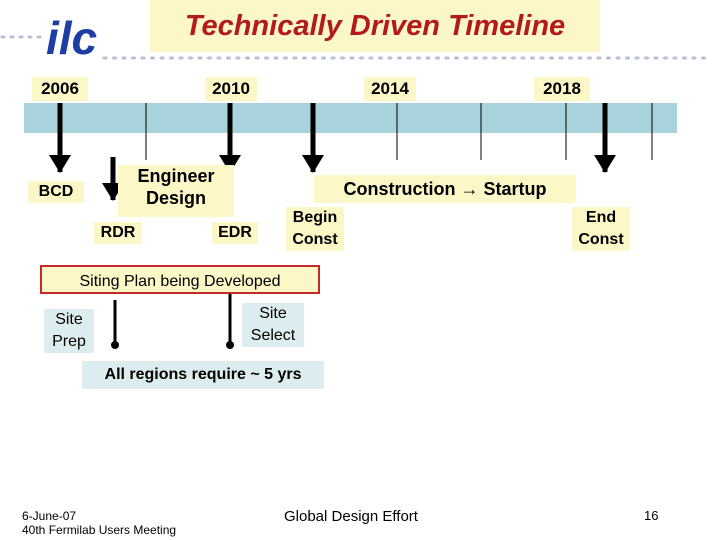 The image size is (720, 540). What do you see at coordinates (651, 515) in the screenshot?
I see `page-number: 16` at bounding box center [651, 515].